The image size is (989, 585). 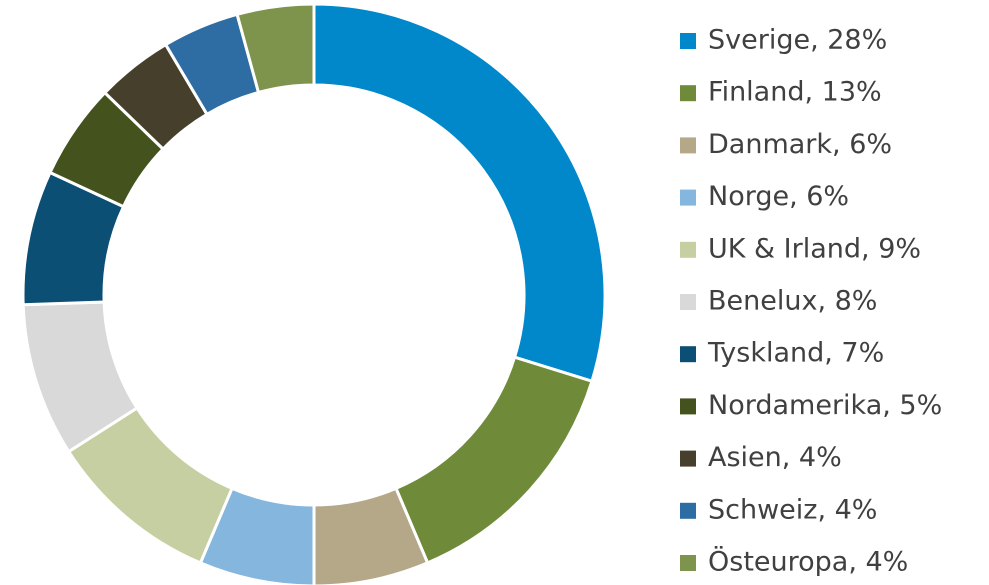 What do you see at coordinates (808, 562) in the screenshot?
I see `legend-label: Östeuropa, 4%` at bounding box center [808, 562].